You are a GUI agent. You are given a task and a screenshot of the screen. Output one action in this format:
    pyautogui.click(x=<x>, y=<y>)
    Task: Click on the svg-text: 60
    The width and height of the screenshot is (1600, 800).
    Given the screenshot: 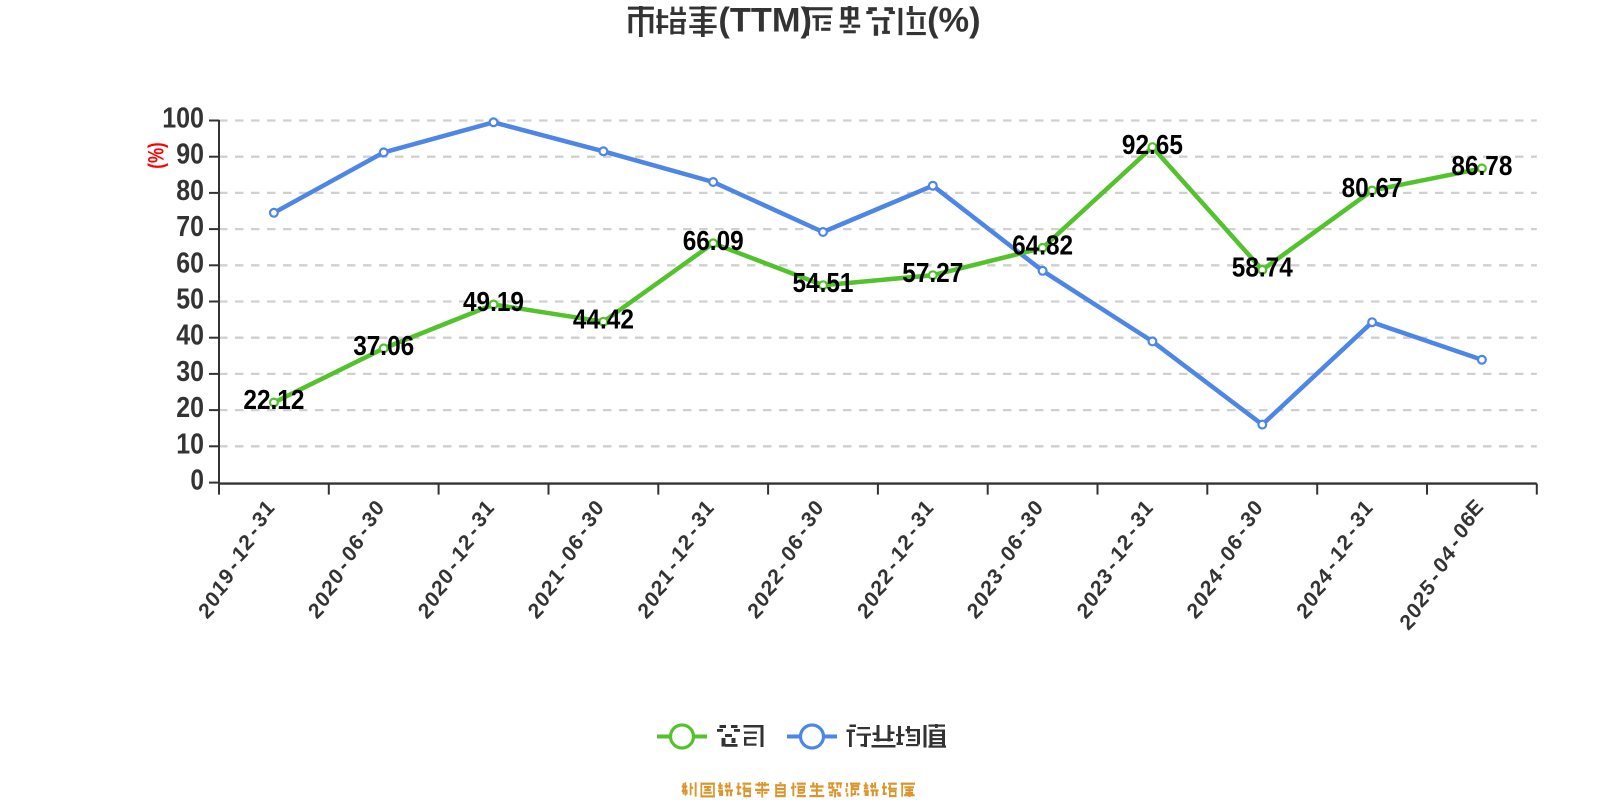 What is the action you would take?
    pyautogui.click(x=190, y=263)
    